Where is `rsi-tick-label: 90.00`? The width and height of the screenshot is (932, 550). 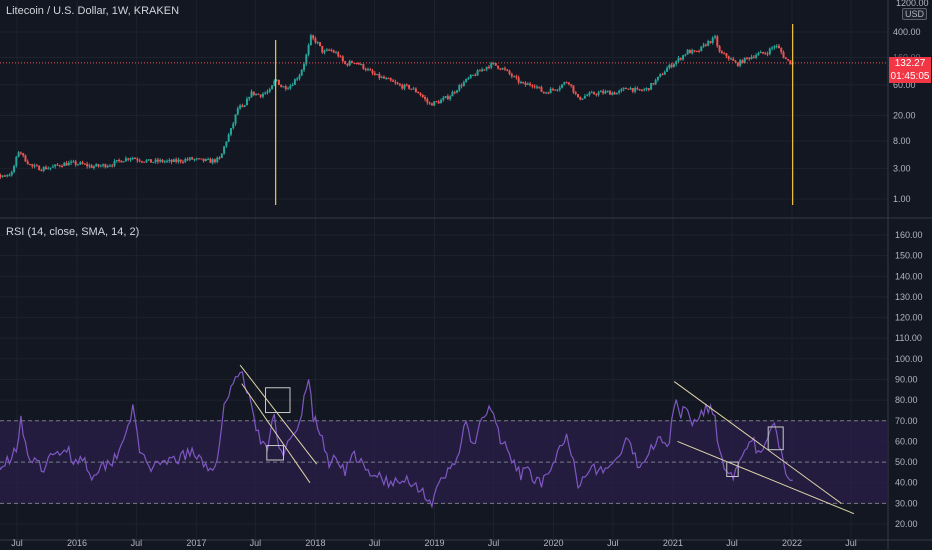 rsi-tick-label: 90.00 is located at coordinates (906, 380).